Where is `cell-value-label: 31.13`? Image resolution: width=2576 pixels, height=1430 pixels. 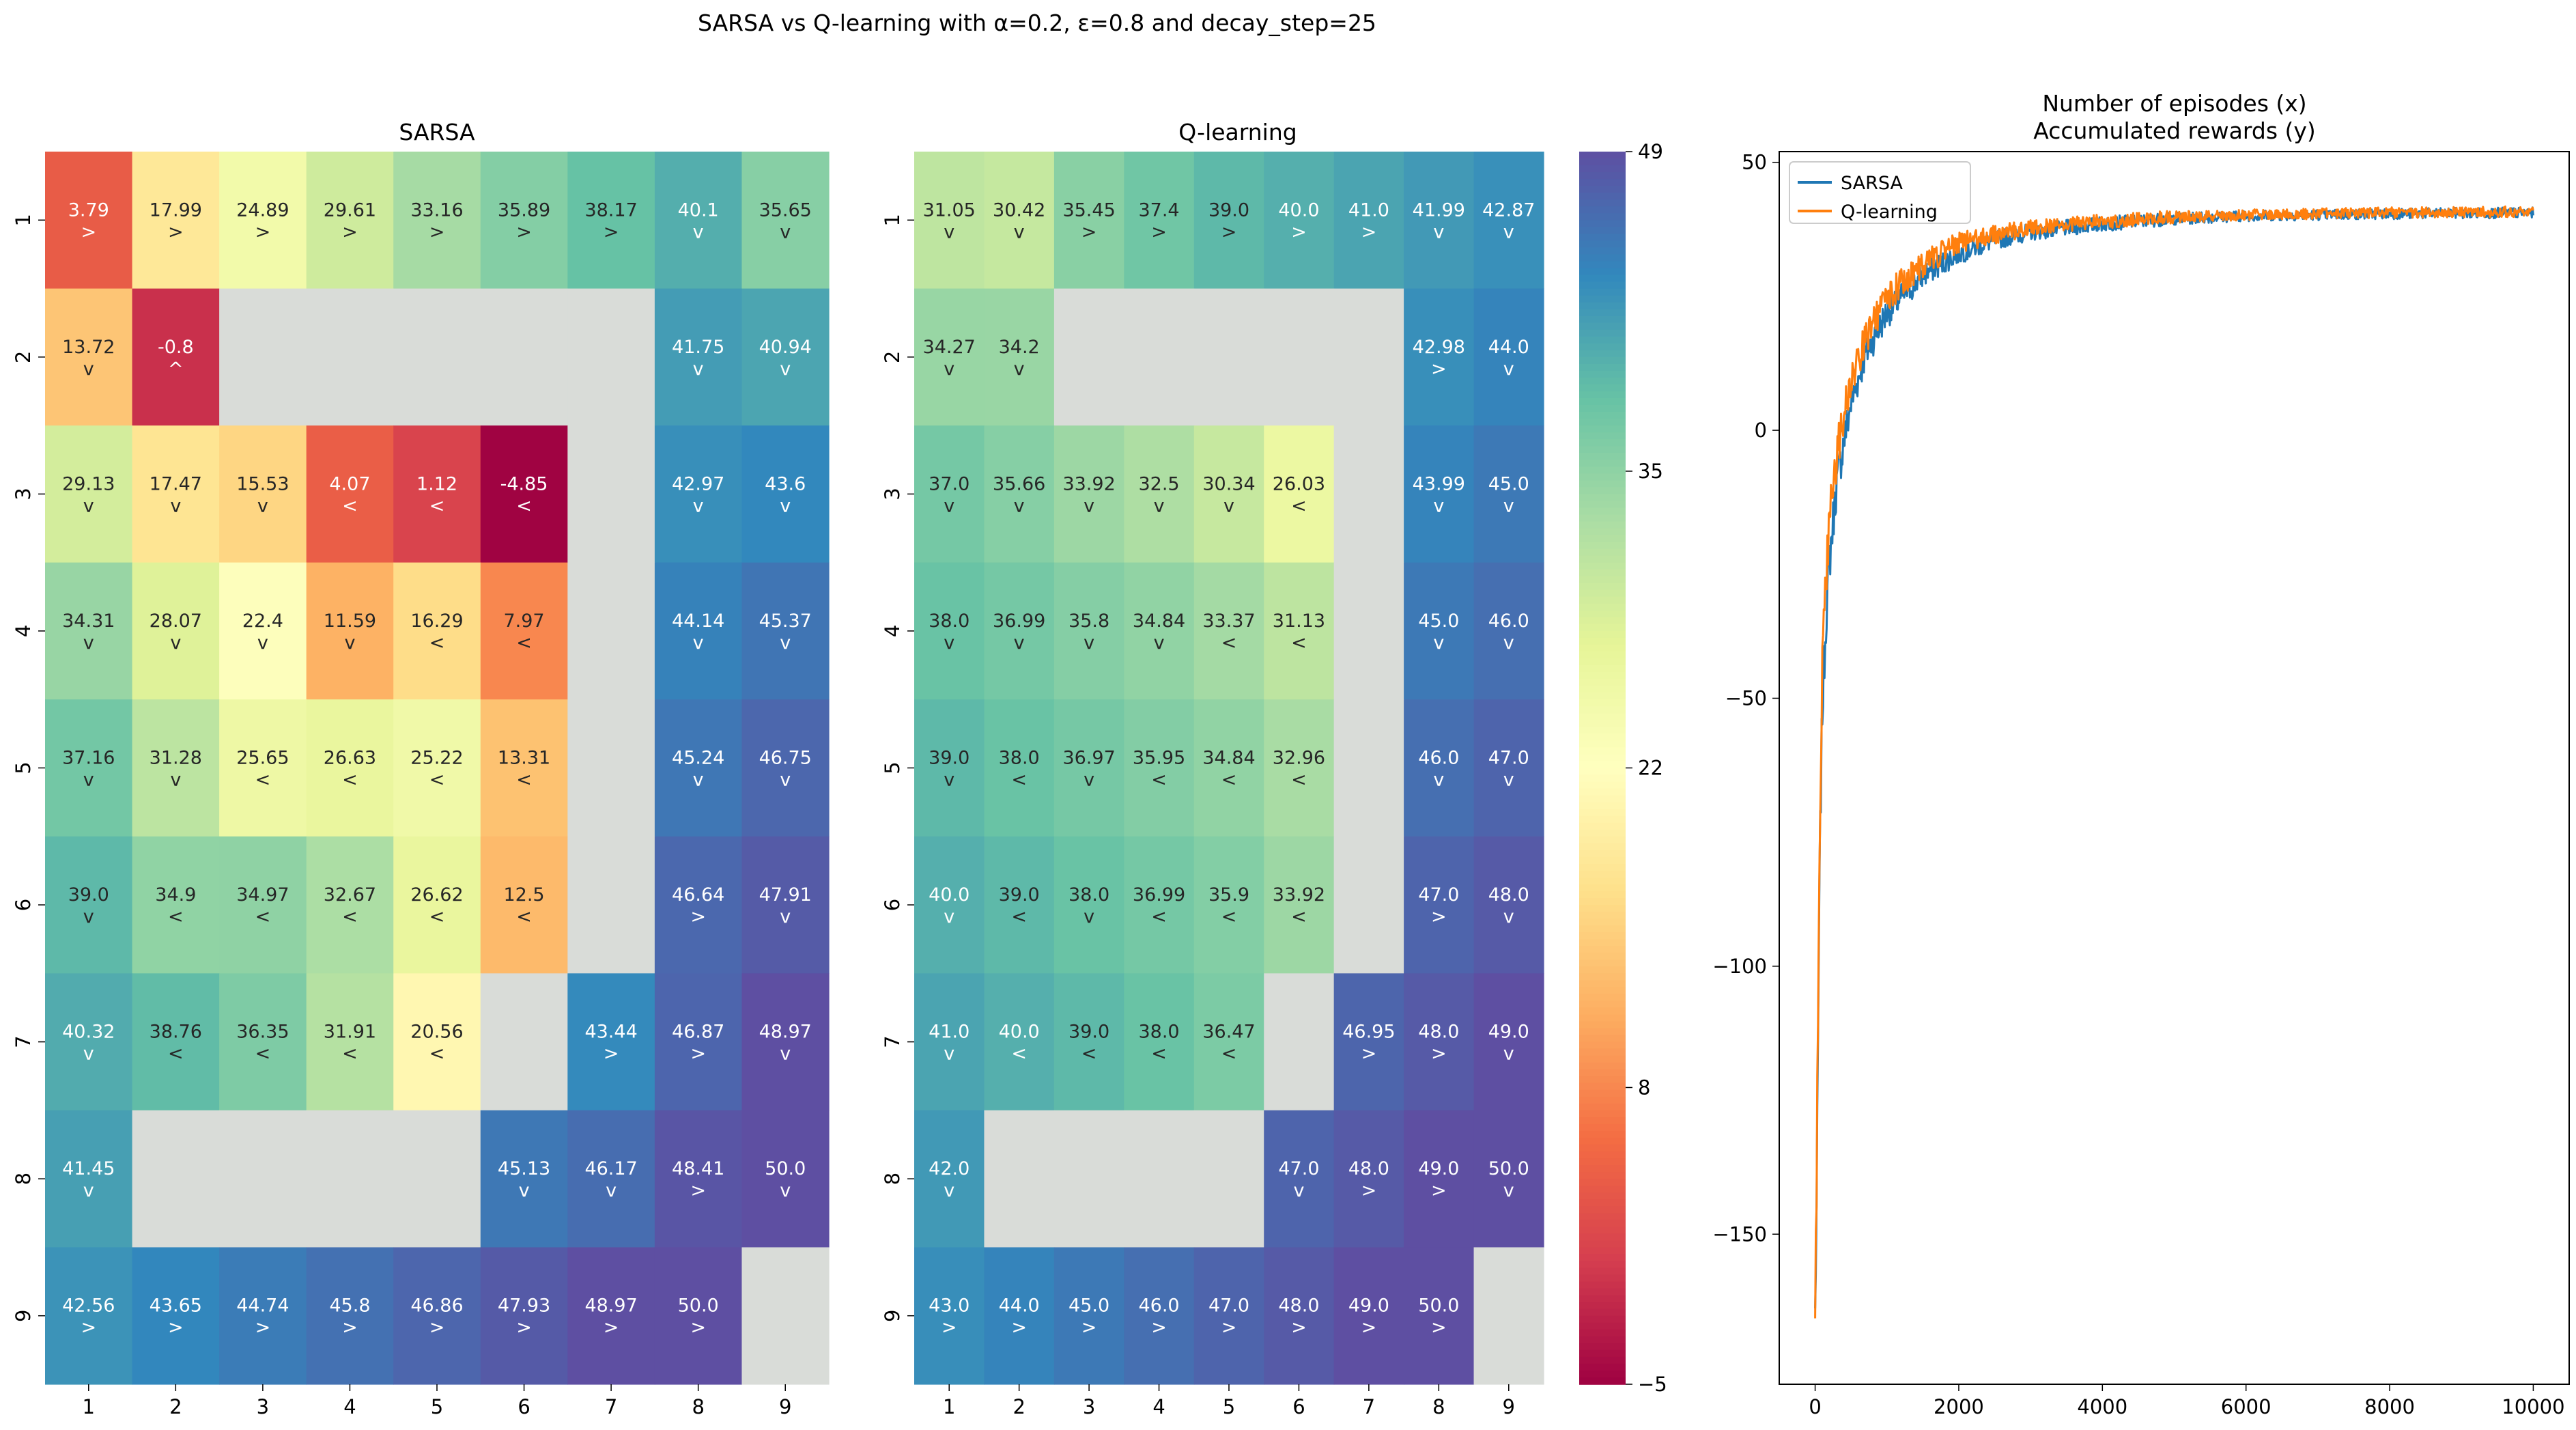
cell-value-label: 31.13 is located at coordinates (1299, 621).